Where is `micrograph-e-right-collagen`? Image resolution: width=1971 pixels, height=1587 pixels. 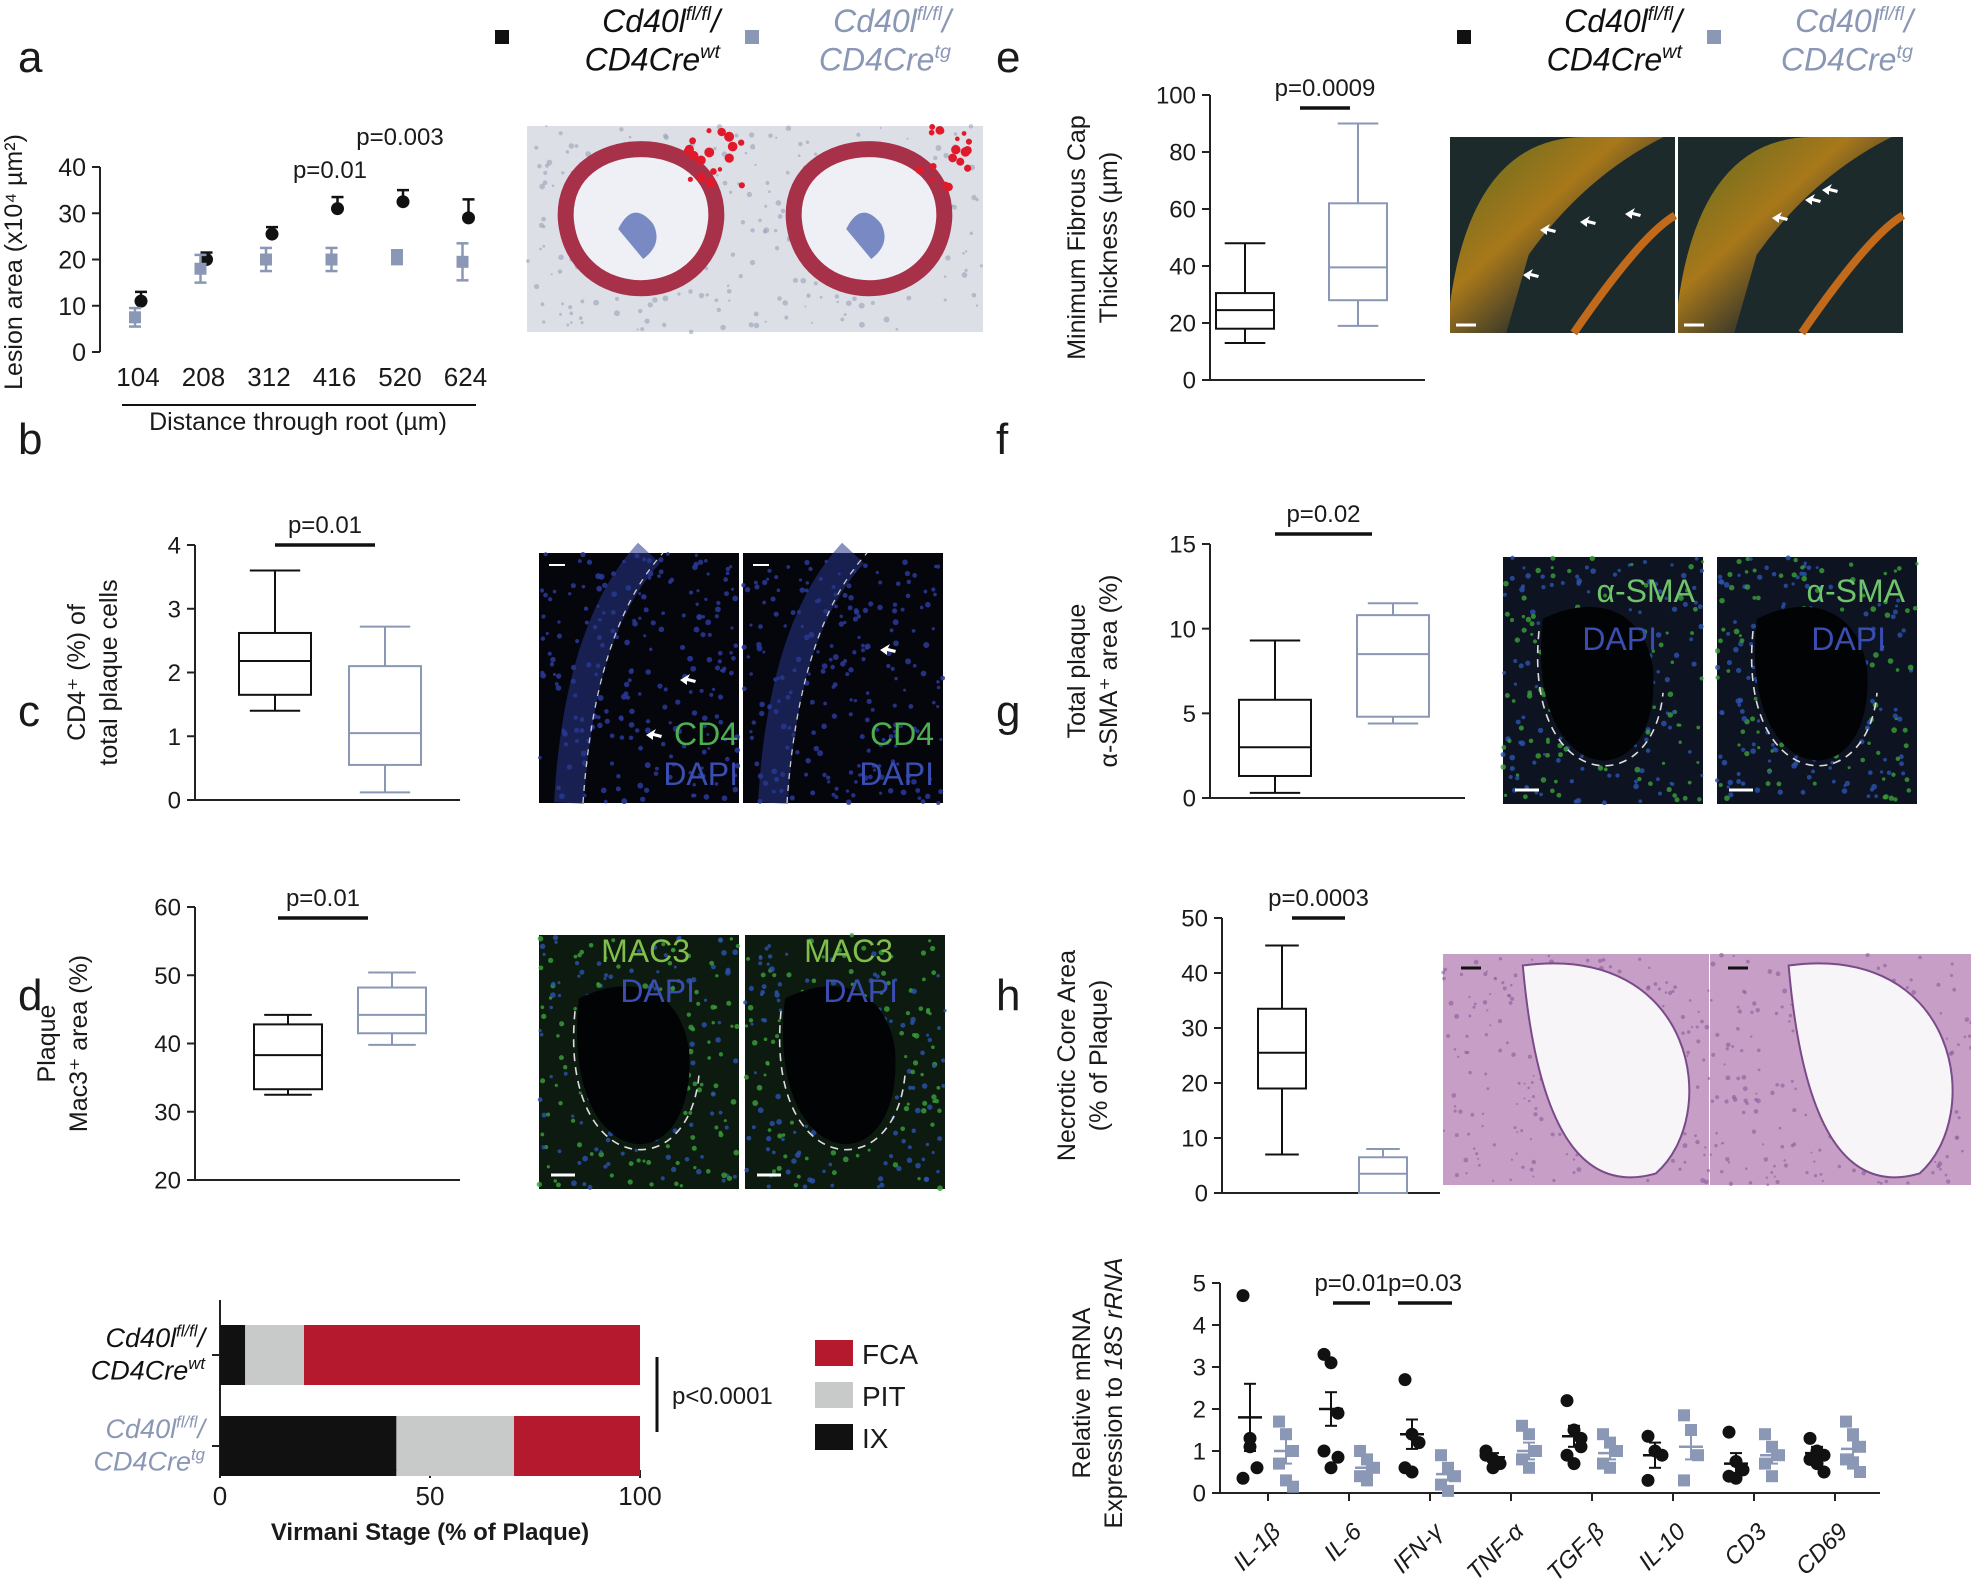 micrograph-e-right-collagen is located at coordinates (1785, 235).